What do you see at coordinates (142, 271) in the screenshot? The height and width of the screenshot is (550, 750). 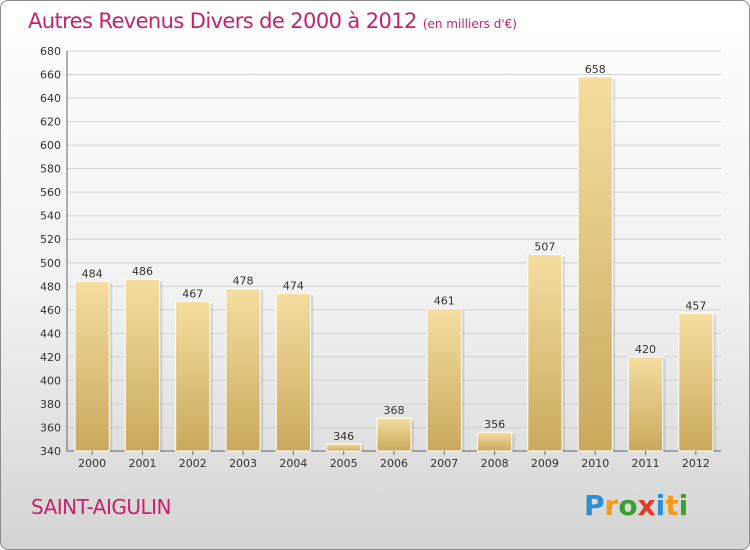 I see `data-label: 486` at bounding box center [142, 271].